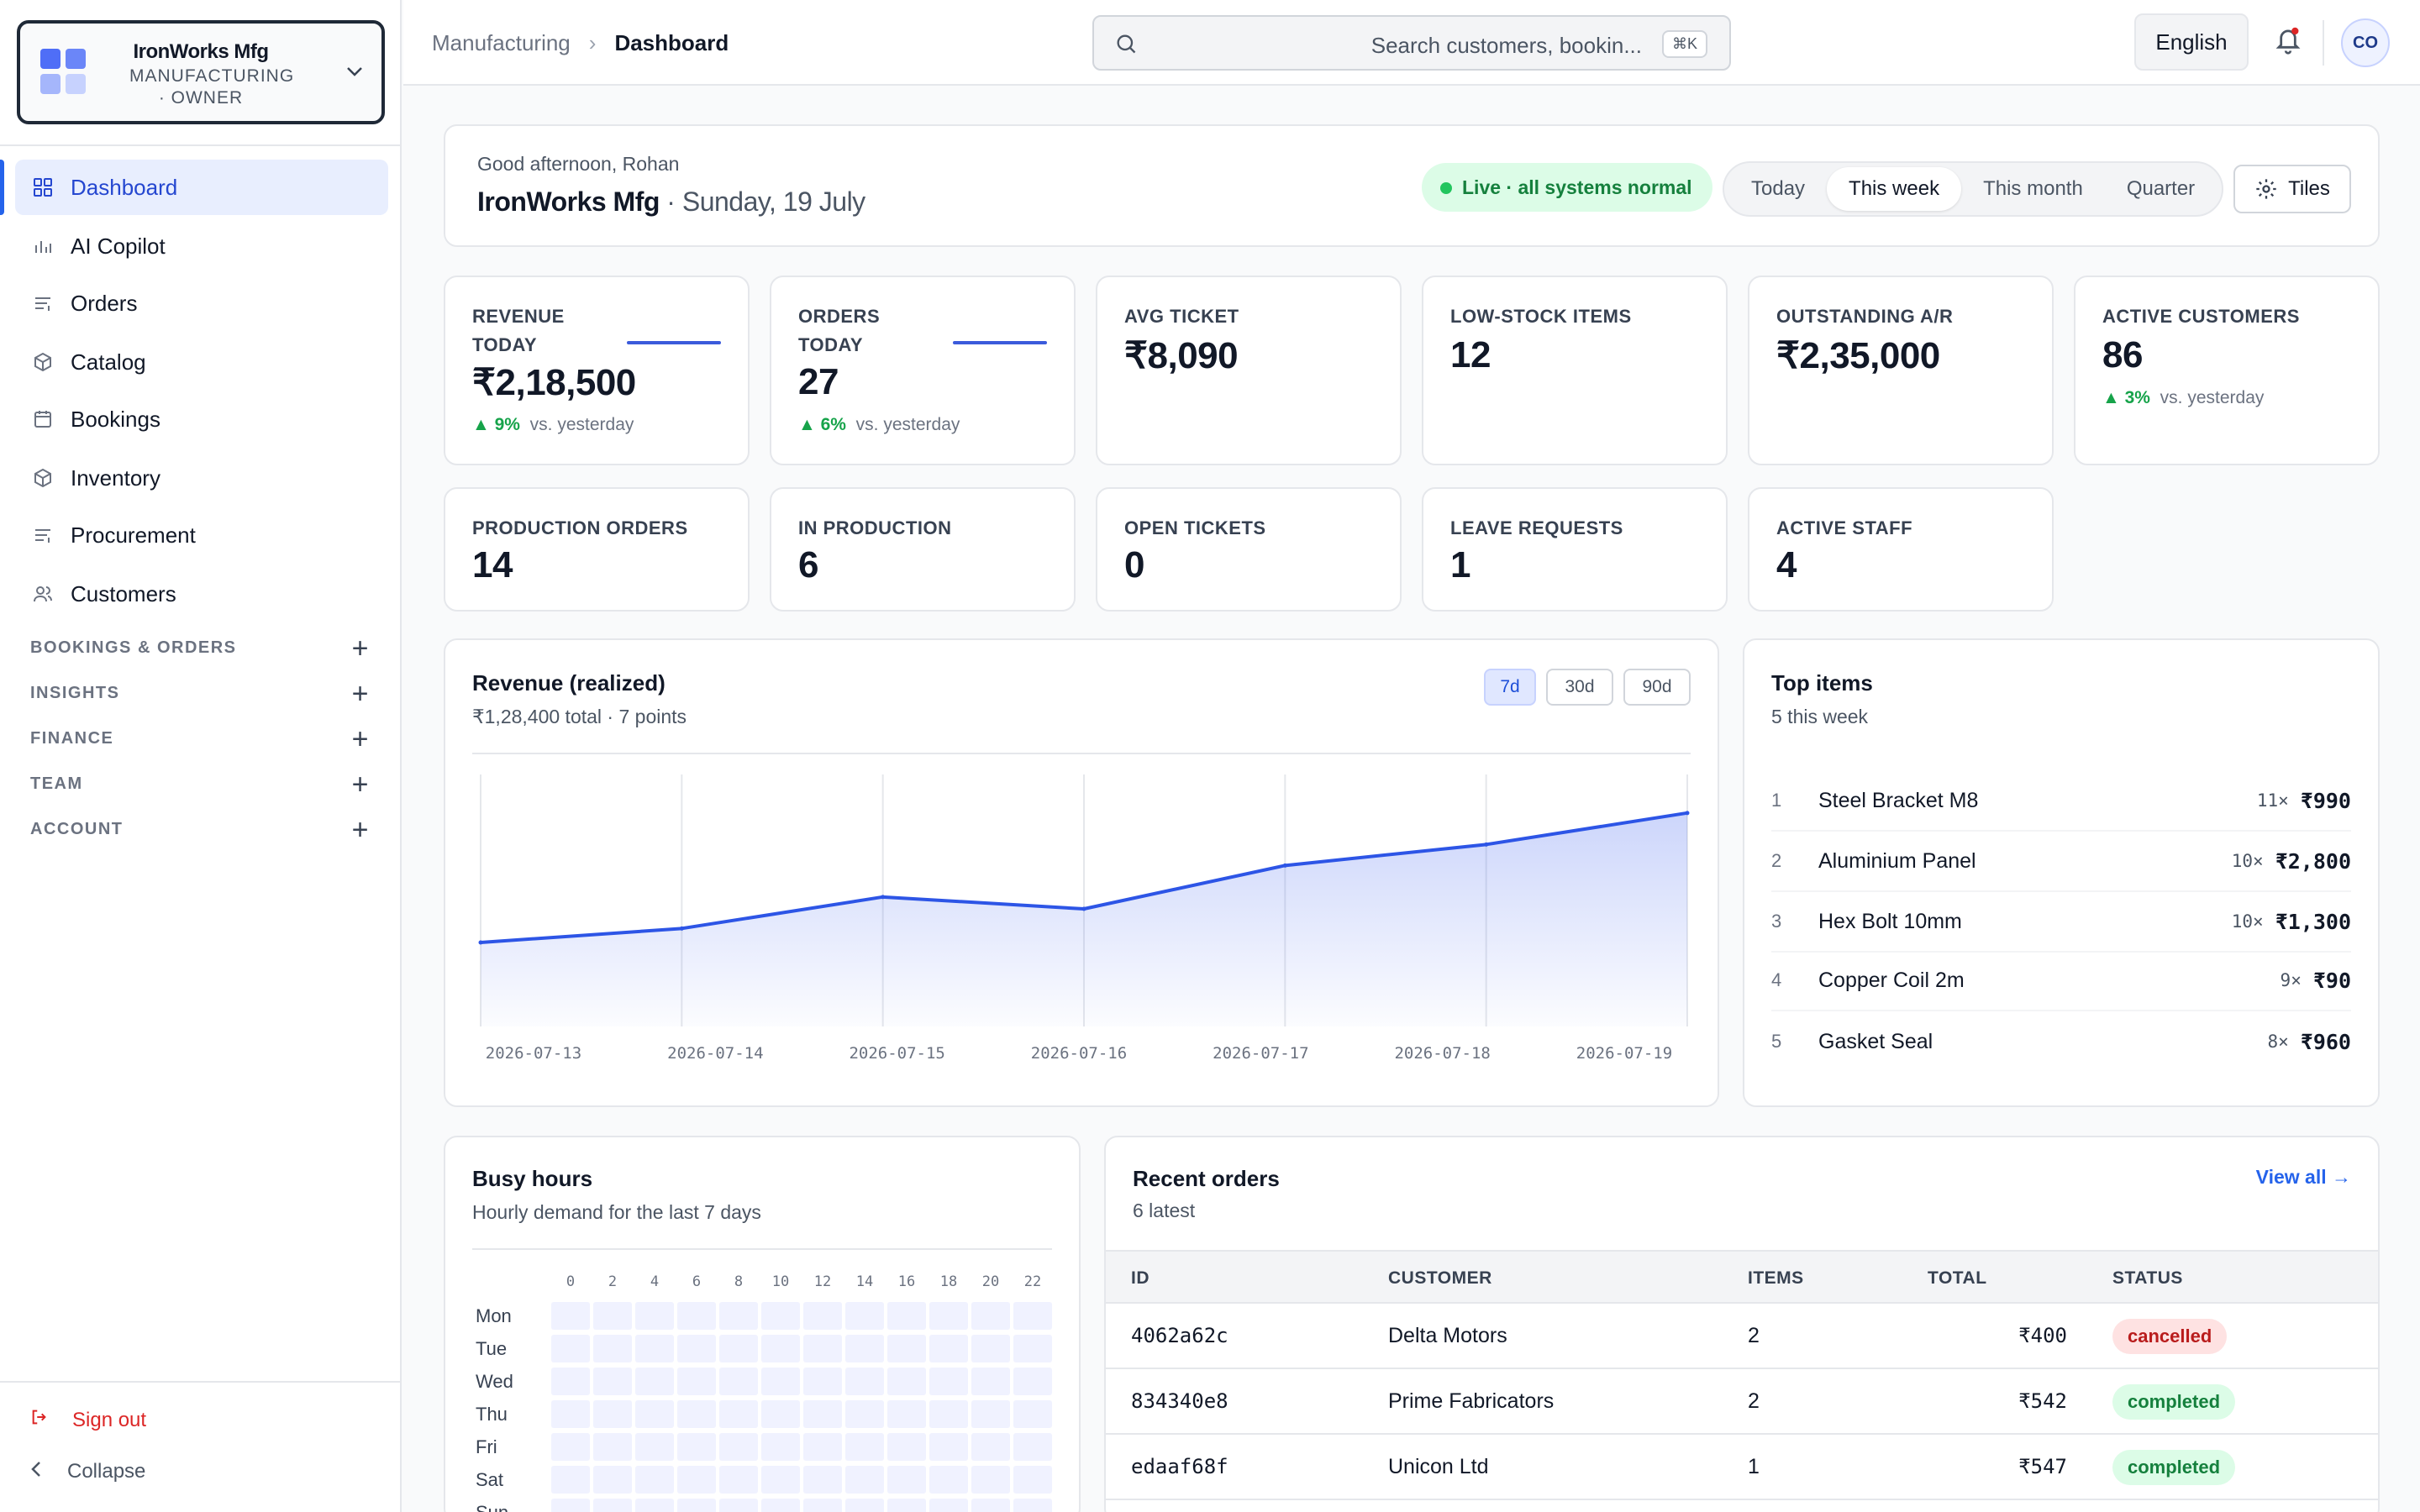  I want to click on column-header-total: TOTAL, so click(1957, 1278).